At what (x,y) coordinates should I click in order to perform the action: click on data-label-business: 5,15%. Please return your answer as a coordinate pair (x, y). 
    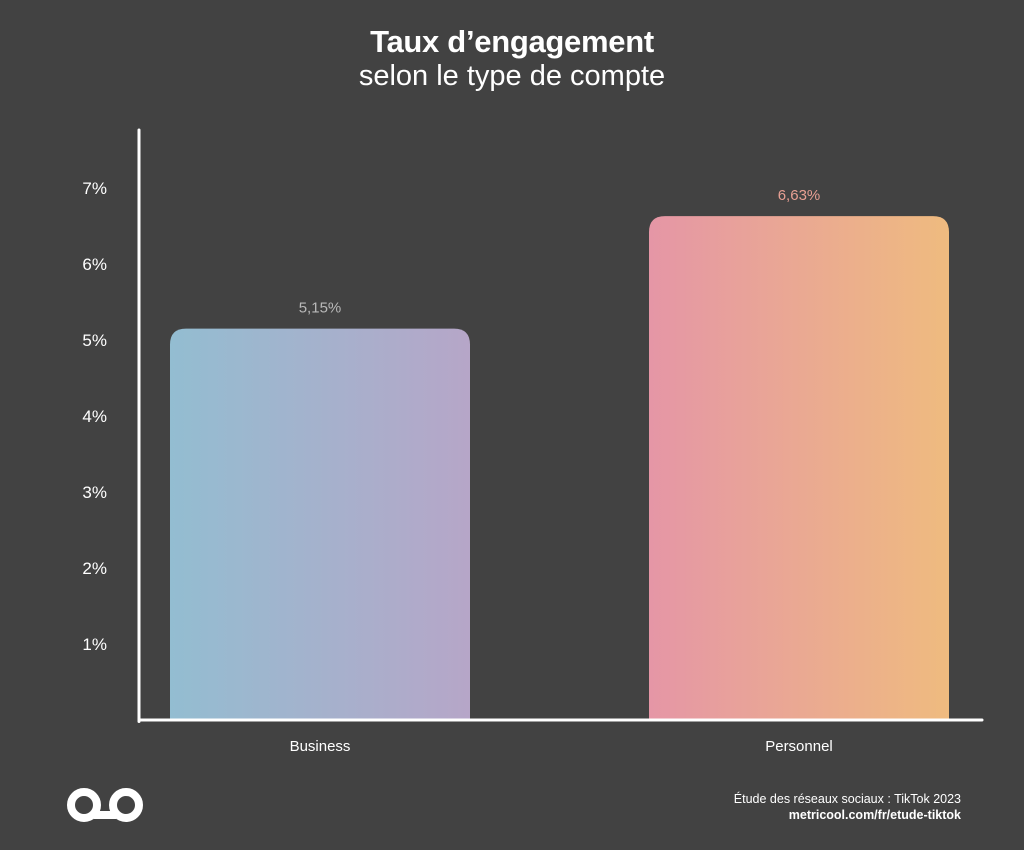
    Looking at the image, I should click on (320, 308).